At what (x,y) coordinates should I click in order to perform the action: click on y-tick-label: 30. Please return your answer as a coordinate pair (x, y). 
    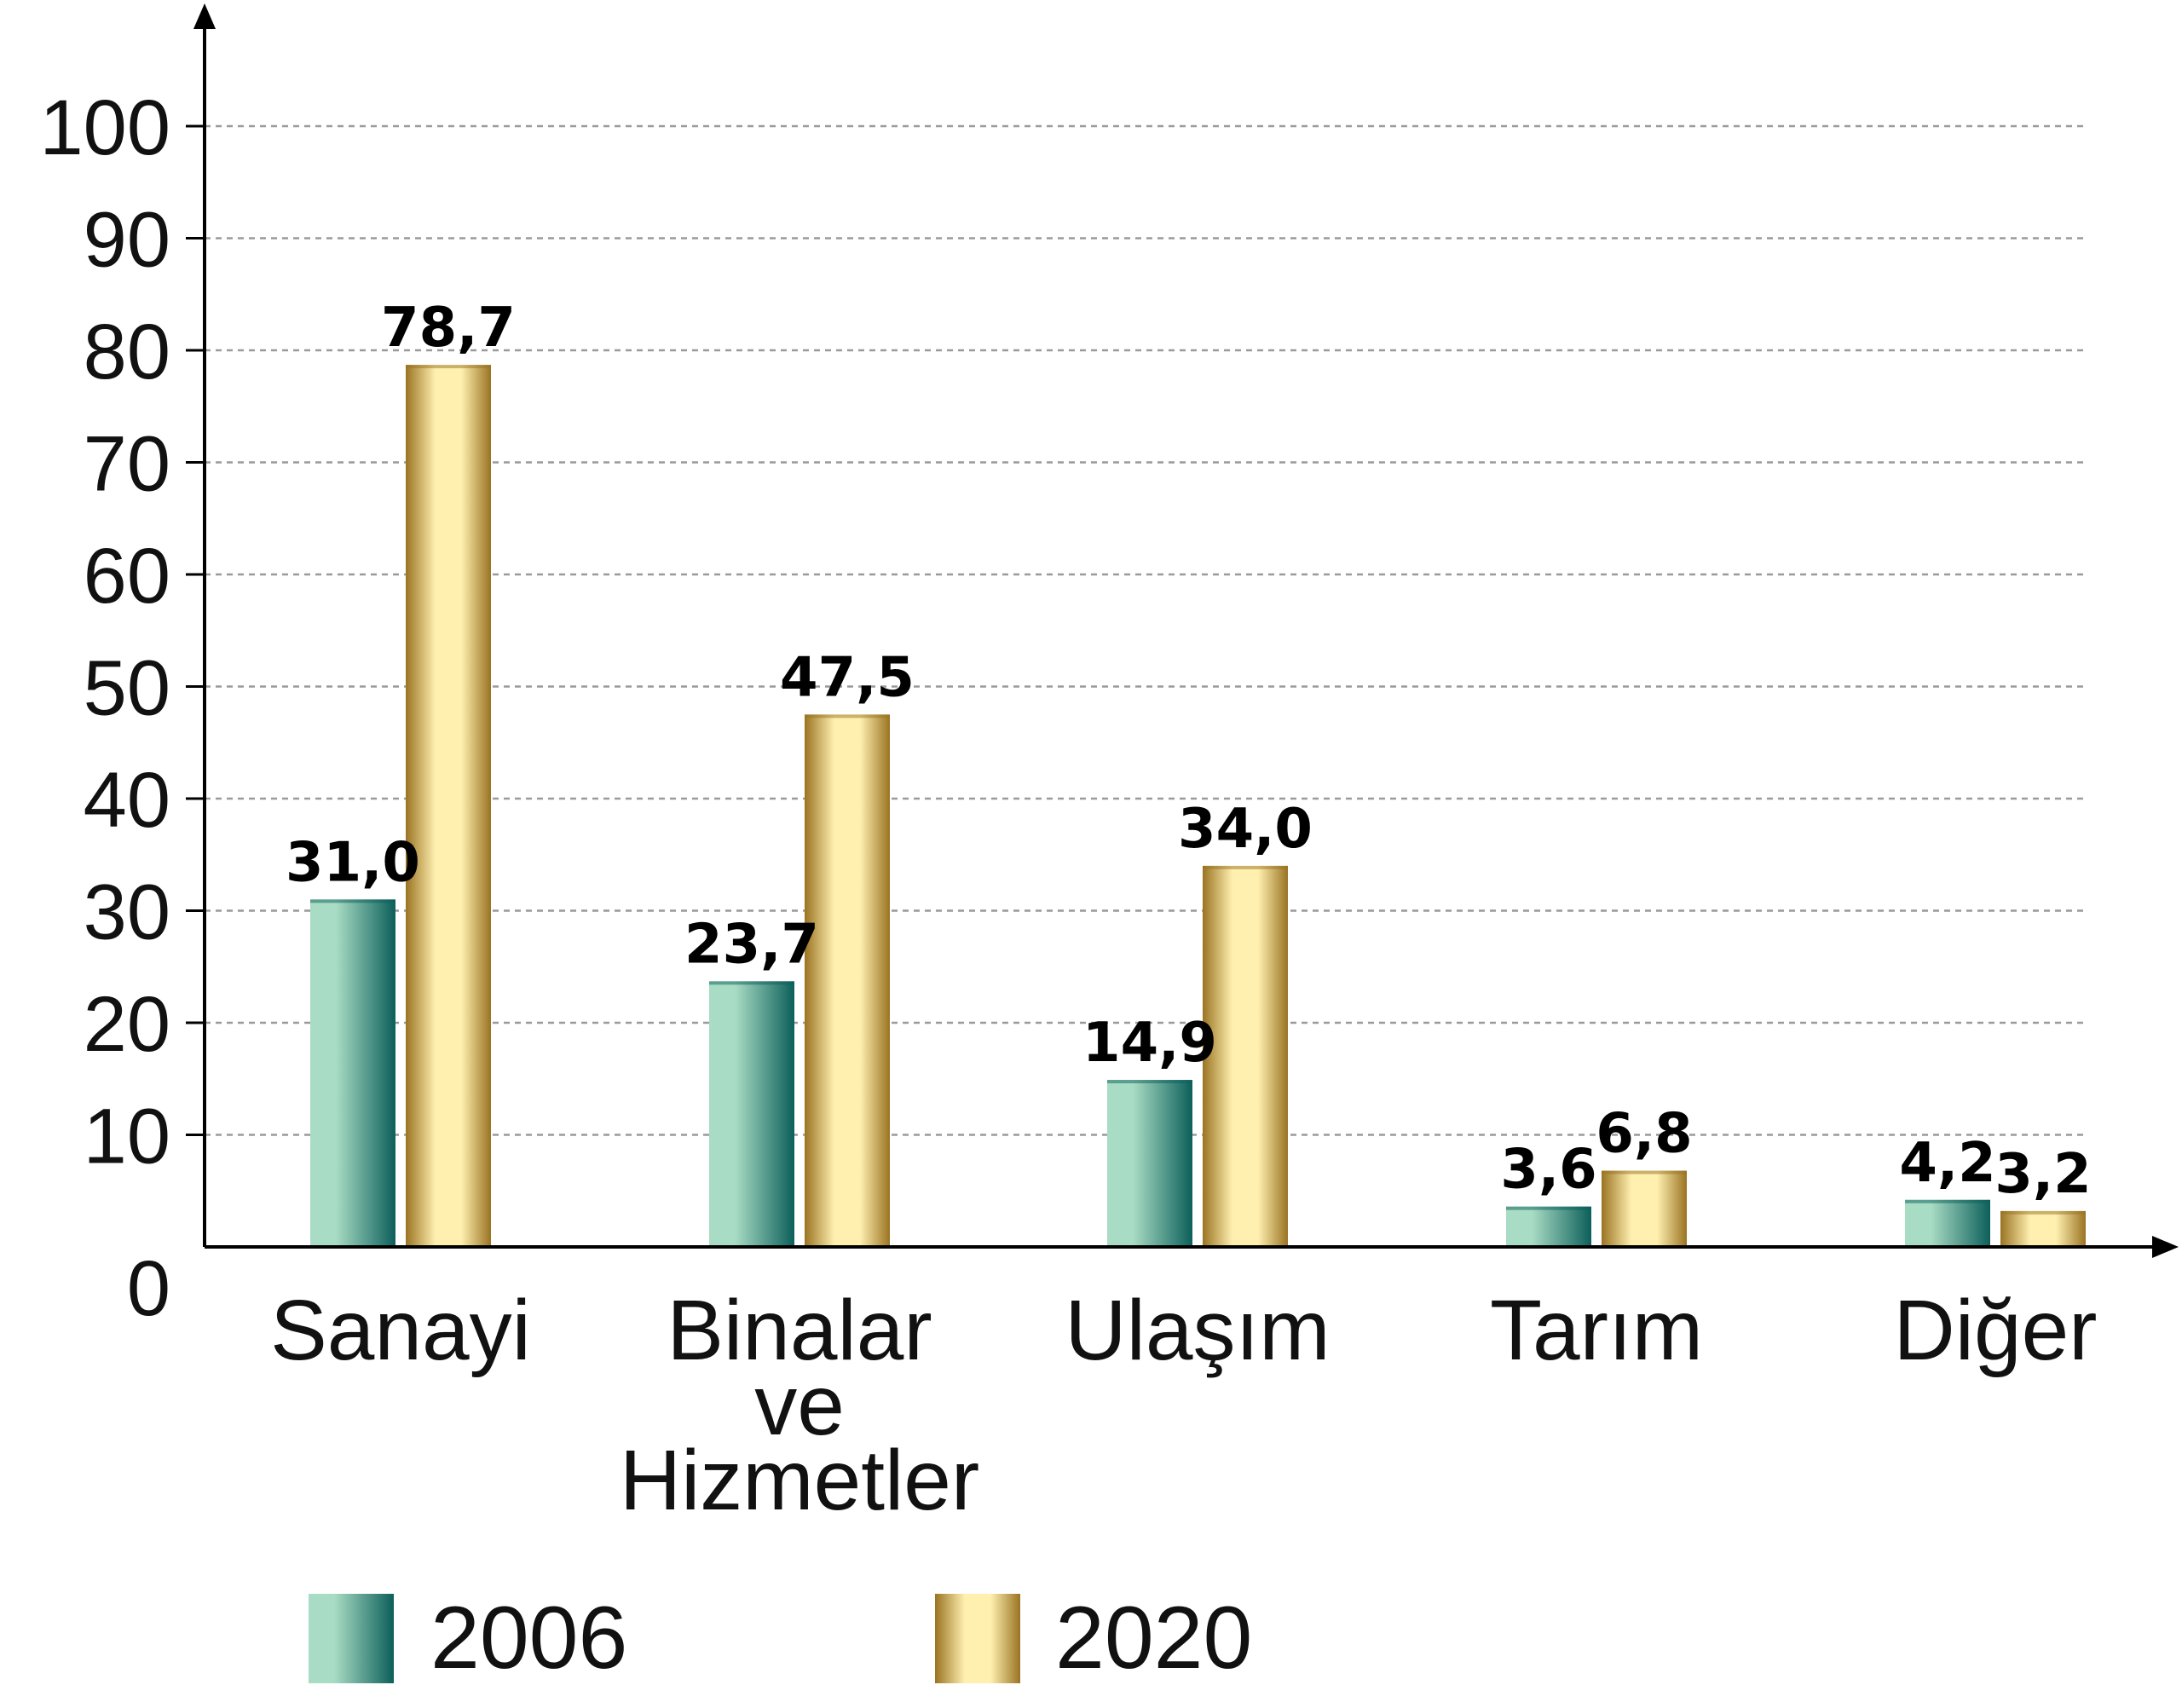
    Looking at the image, I should click on (127, 912).